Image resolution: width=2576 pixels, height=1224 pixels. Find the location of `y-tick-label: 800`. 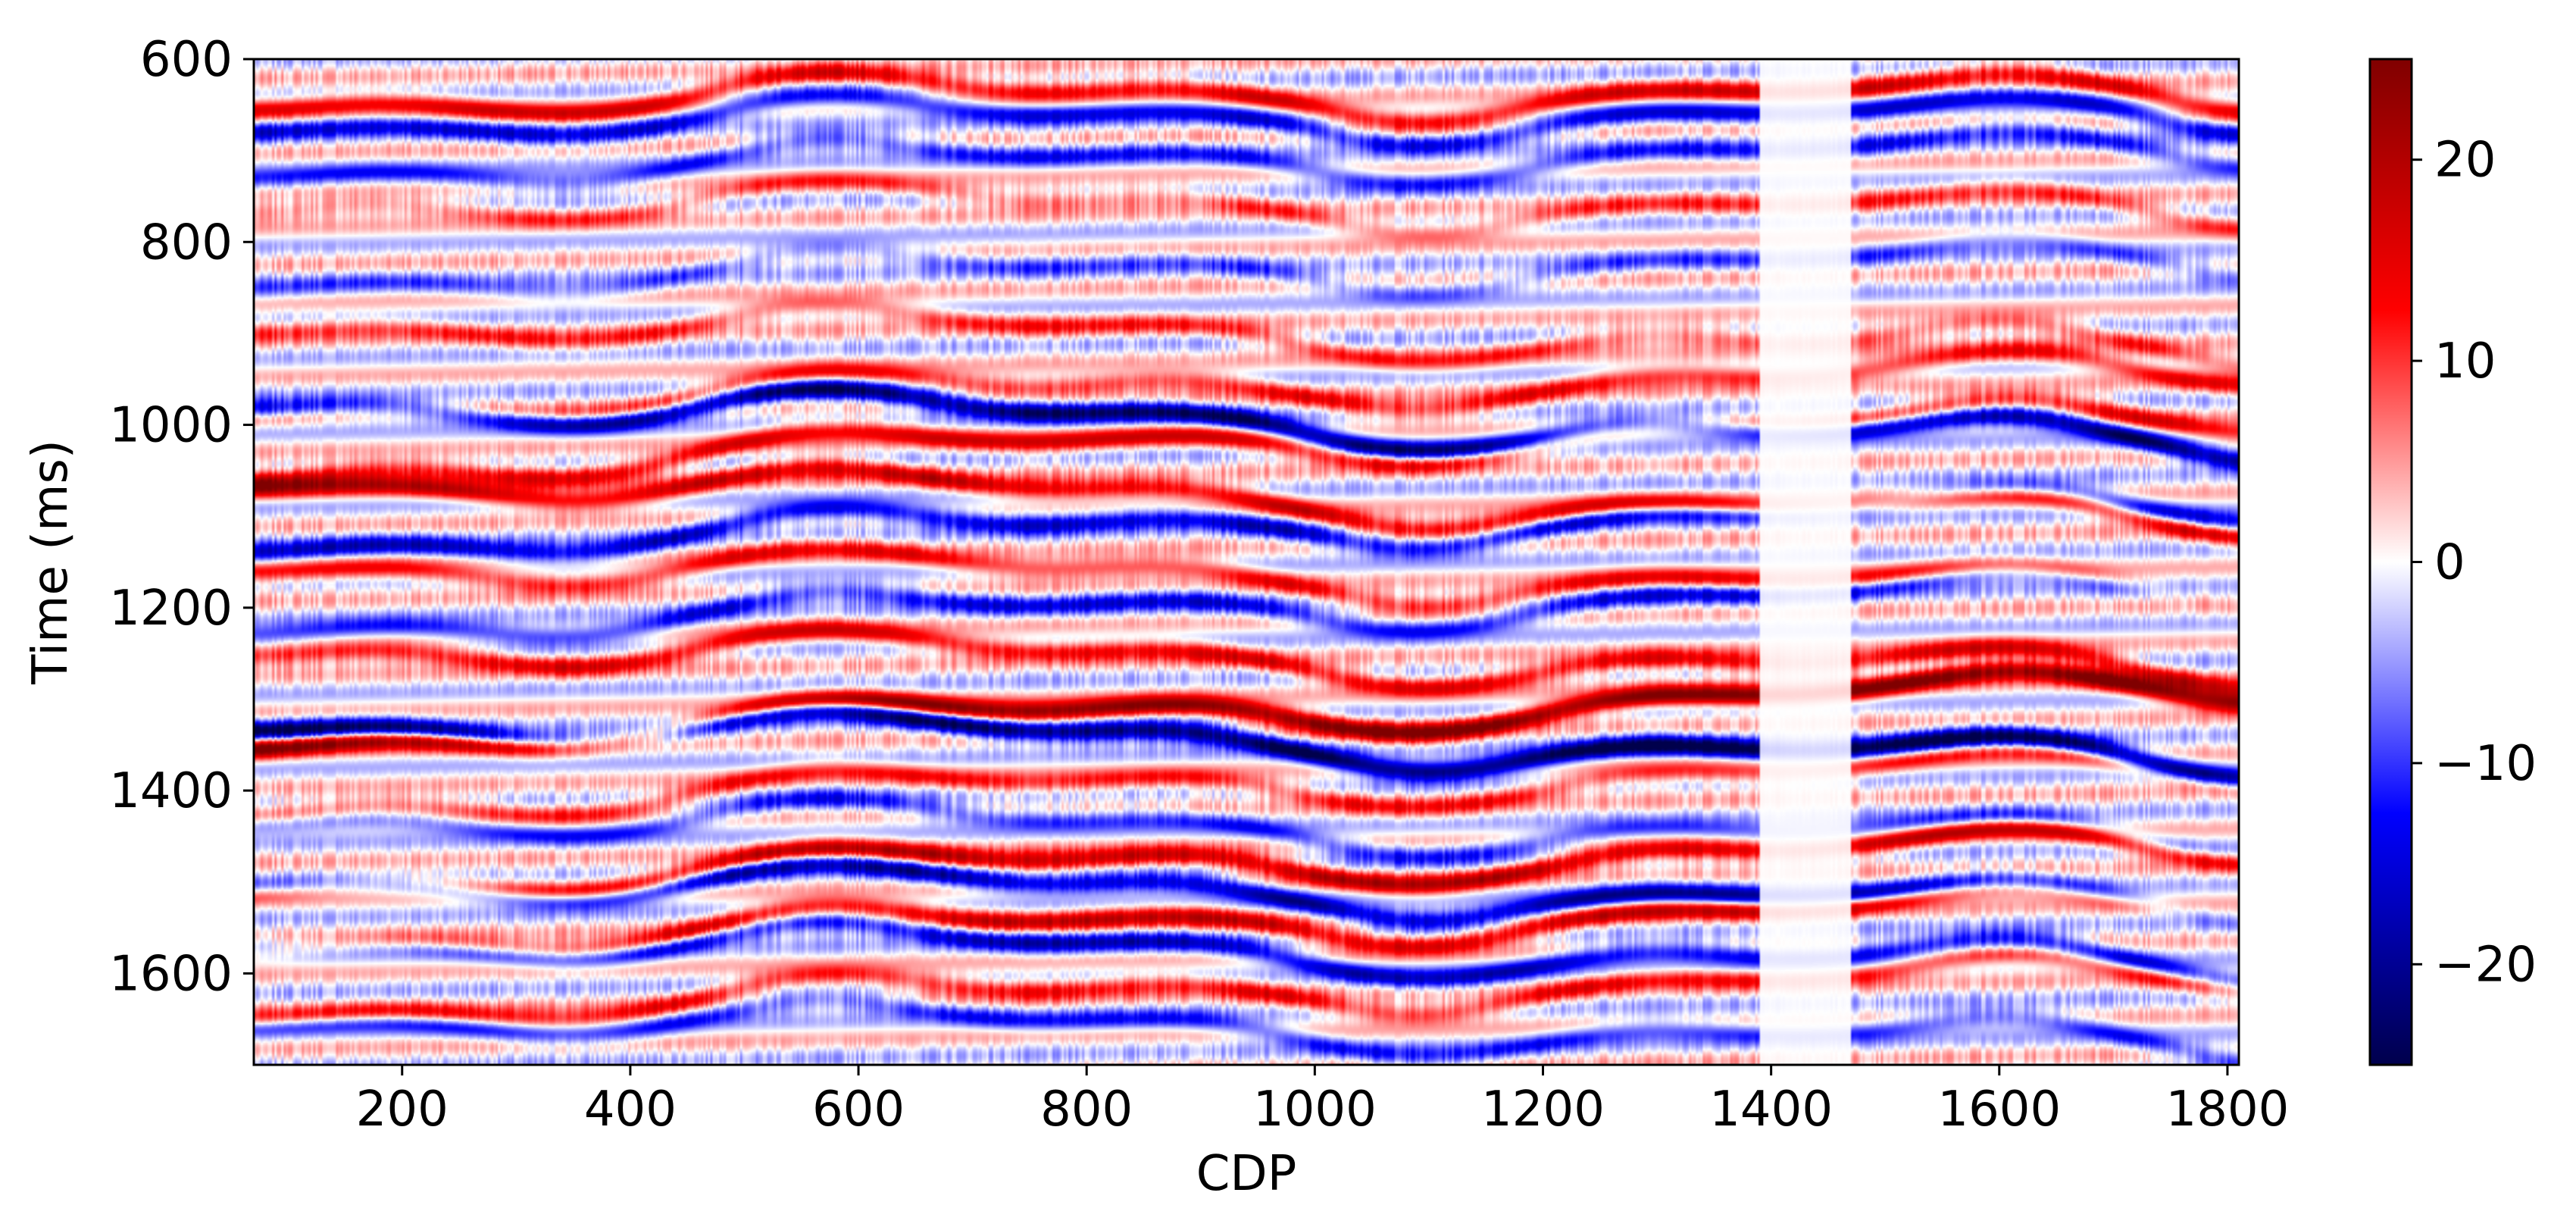

y-tick-label: 800 is located at coordinates (186, 242).